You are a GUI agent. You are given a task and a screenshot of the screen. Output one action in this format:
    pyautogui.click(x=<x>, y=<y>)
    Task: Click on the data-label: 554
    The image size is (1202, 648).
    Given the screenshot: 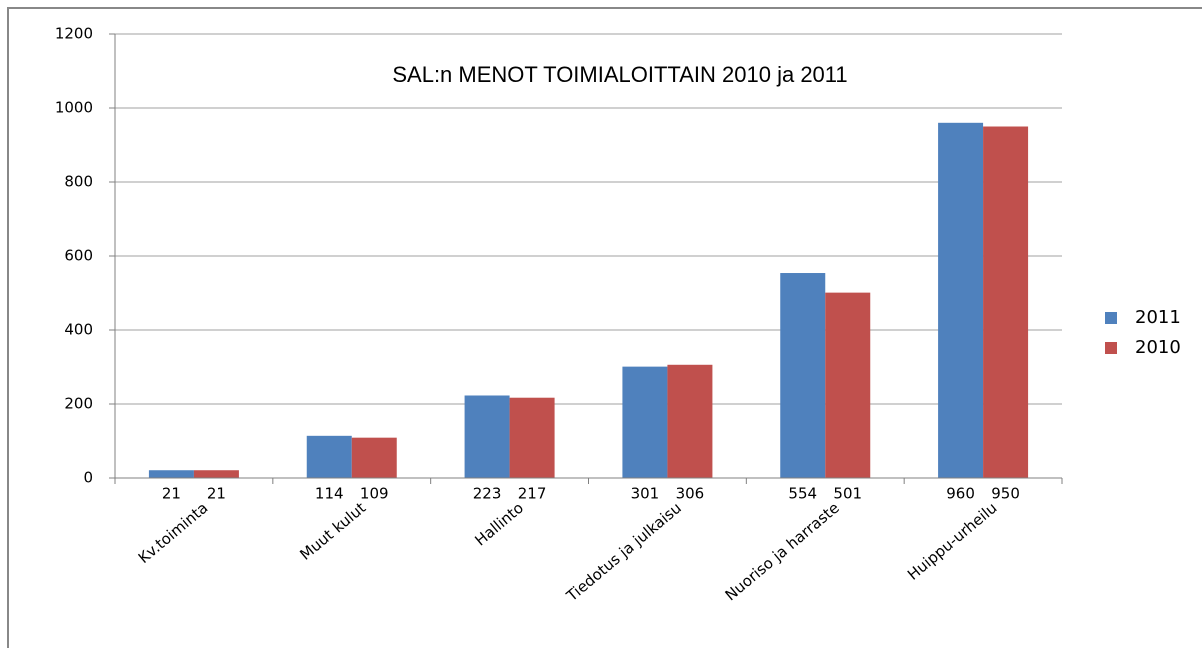 What is the action you would take?
    pyautogui.click(x=802, y=494)
    